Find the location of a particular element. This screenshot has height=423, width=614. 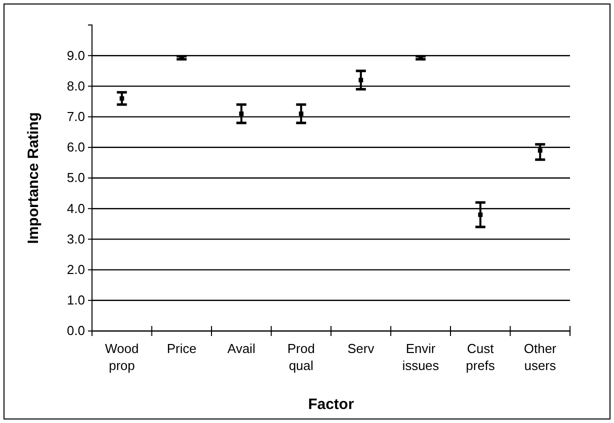

y-tick-label: 6.0 is located at coordinates (75, 147).